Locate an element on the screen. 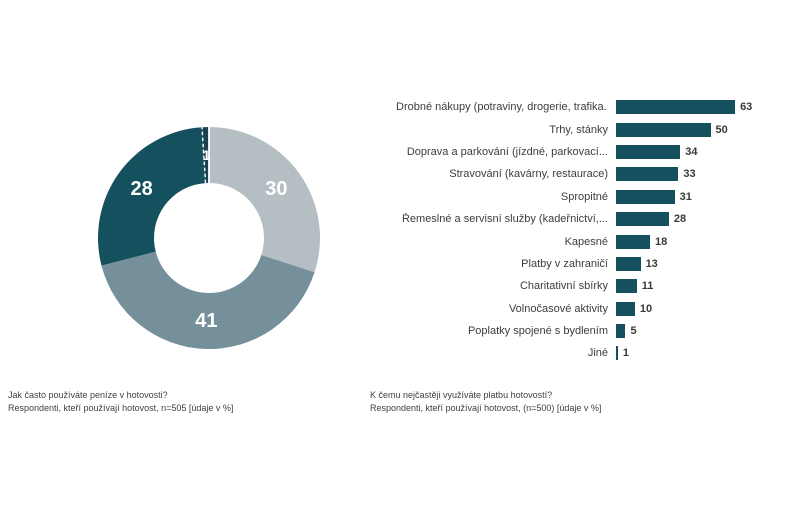  bar-track: 34 is located at coordinates (657, 151).